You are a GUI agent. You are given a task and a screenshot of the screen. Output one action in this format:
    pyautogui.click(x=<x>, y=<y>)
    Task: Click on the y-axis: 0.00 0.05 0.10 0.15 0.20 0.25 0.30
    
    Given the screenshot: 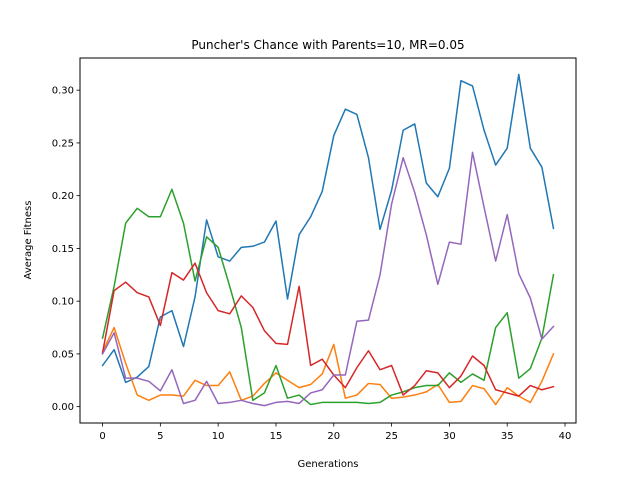 What is the action you would take?
    pyautogui.click(x=66, y=249)
    